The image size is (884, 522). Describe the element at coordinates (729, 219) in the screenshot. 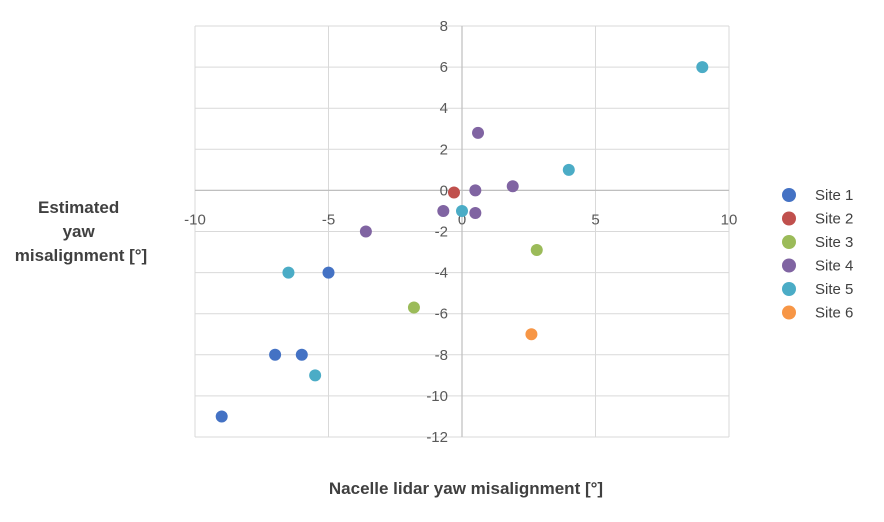

I see `x-tick-label: 10` at that location.